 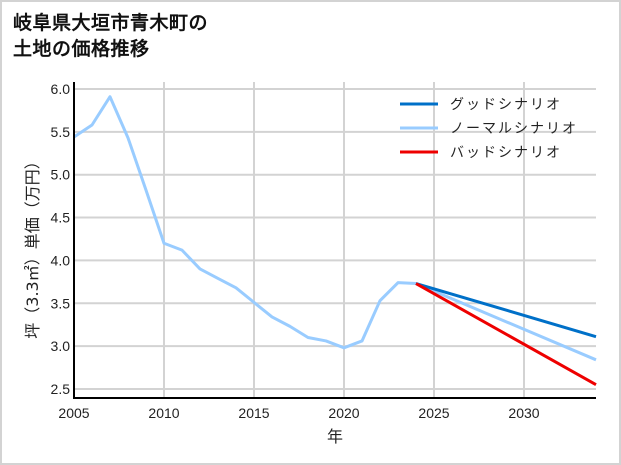 What do you see at coordinates (61, 132) in the screenshot?
I see `y-tick-label: 5.5` at bounding box center [61, 132].